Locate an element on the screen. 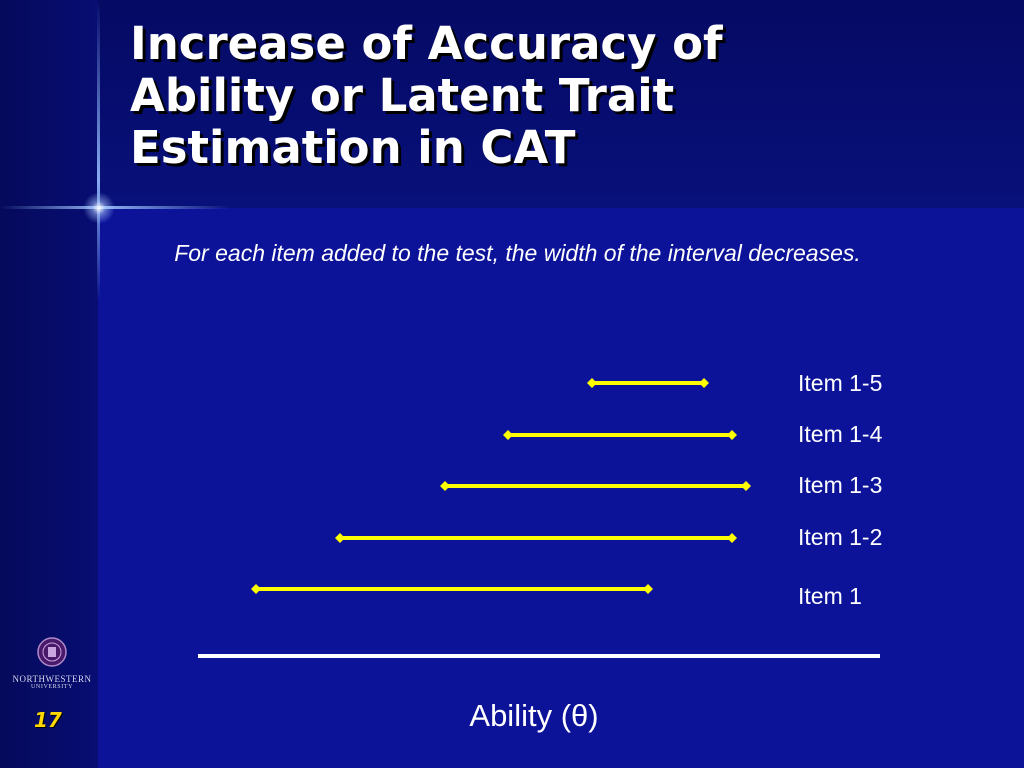 This screenshot has height=768, width=1024. interval-2: Item 1-4 is located at coordinates (693, 434).